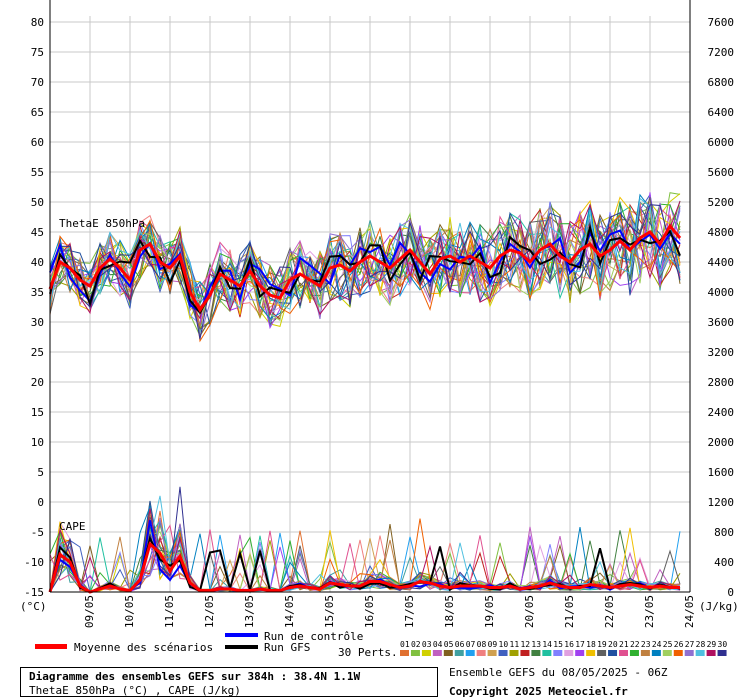 The width and height of the screenshot is (740, 700). I want to click on legend-mean-label: Moyenne des scénarios, so click(143, 647).